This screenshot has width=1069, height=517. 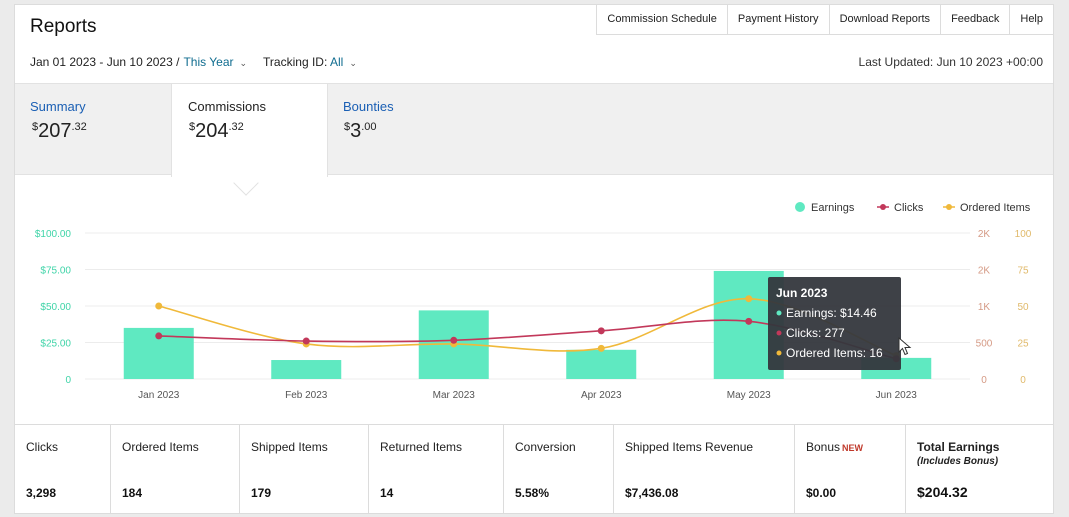 I want to click on tracking-value: All, so click(x=336, y=62).